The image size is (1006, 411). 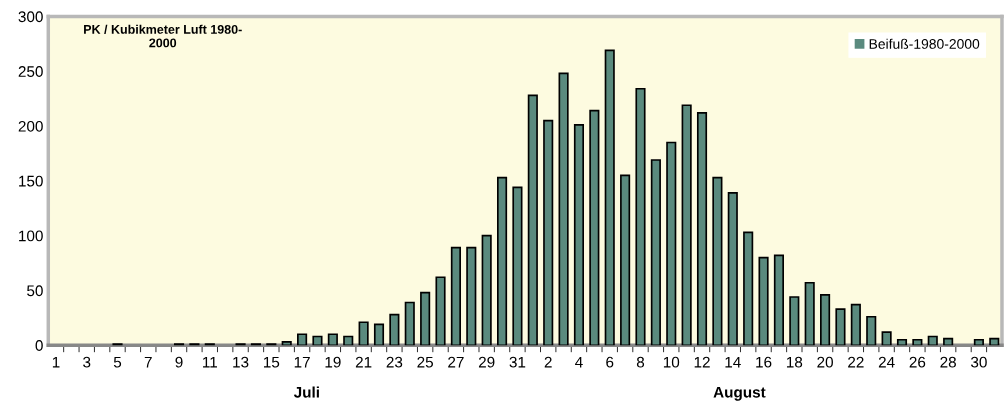 I want to click on x-tick-label: 2, so click(x=548, y=362).